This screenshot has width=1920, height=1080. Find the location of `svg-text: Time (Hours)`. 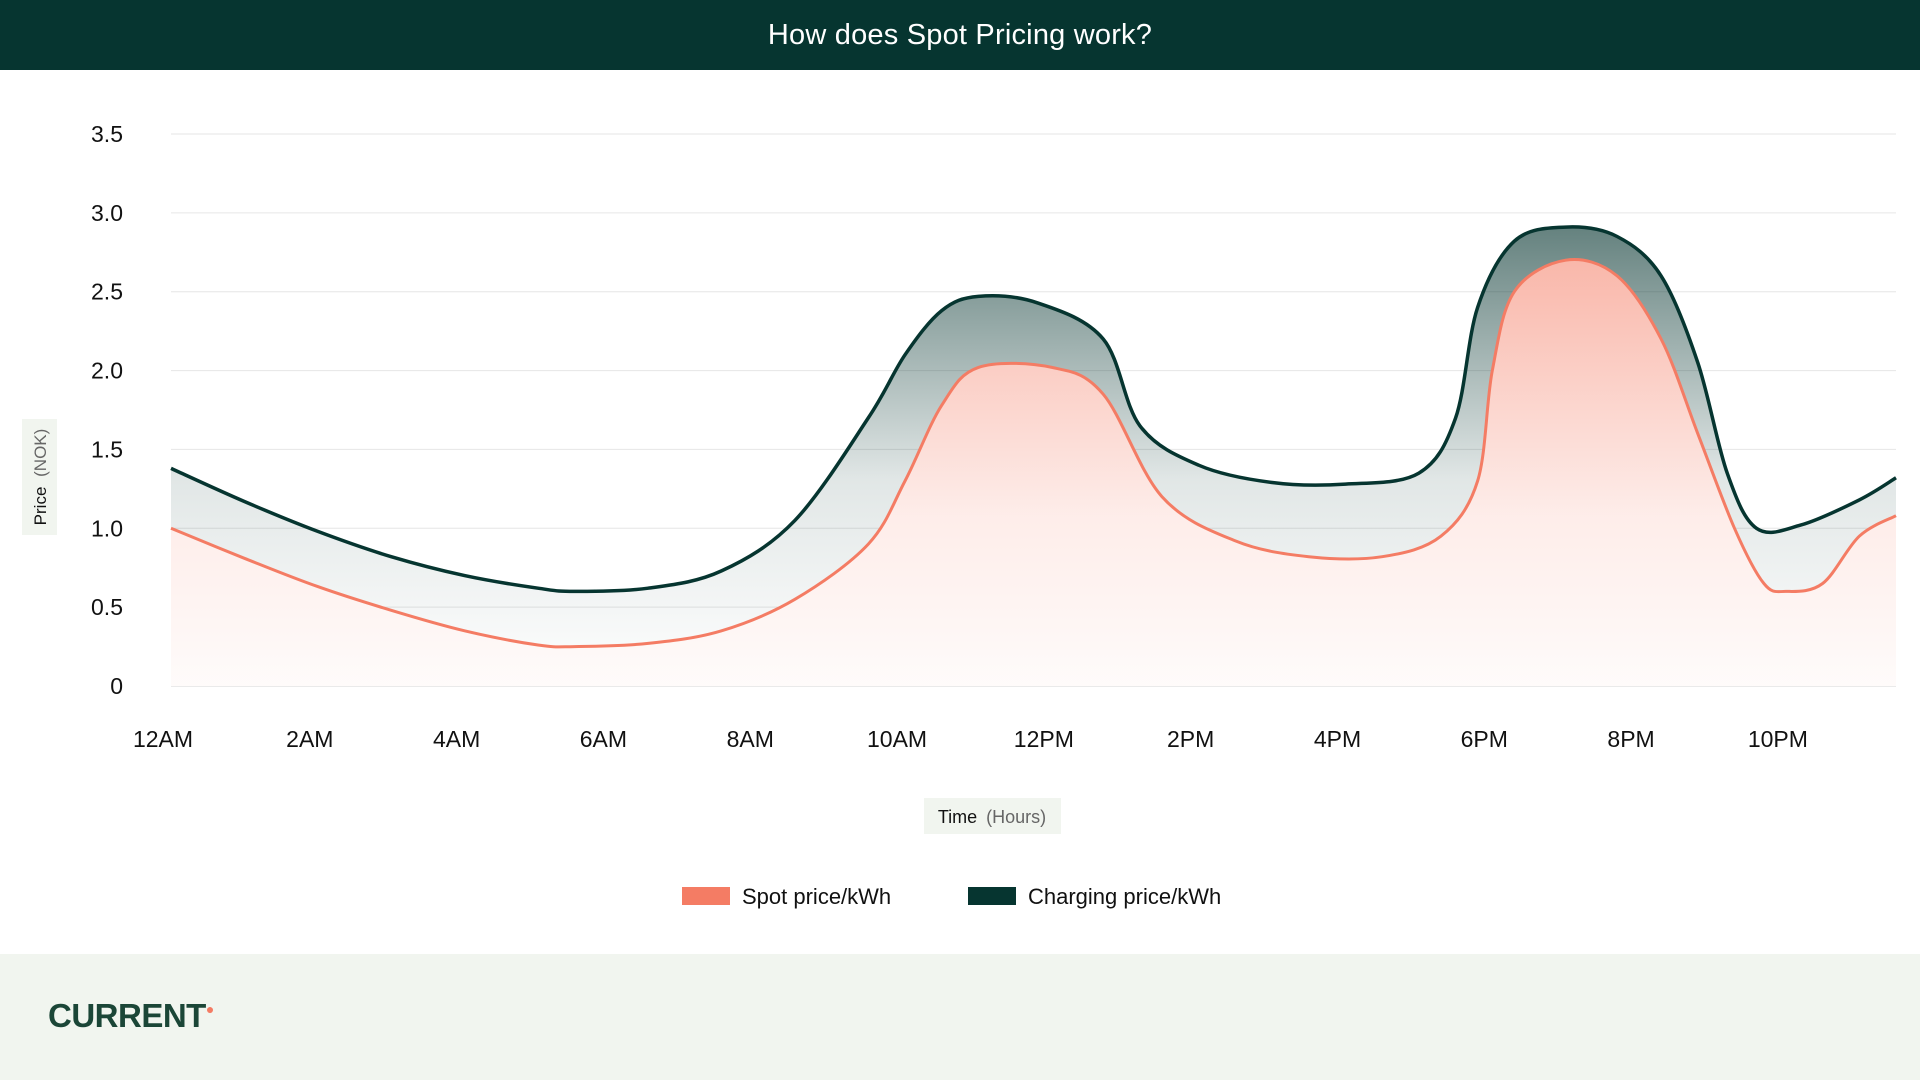

svg-text: Time (Hours) is located at coordinates (992, 817).